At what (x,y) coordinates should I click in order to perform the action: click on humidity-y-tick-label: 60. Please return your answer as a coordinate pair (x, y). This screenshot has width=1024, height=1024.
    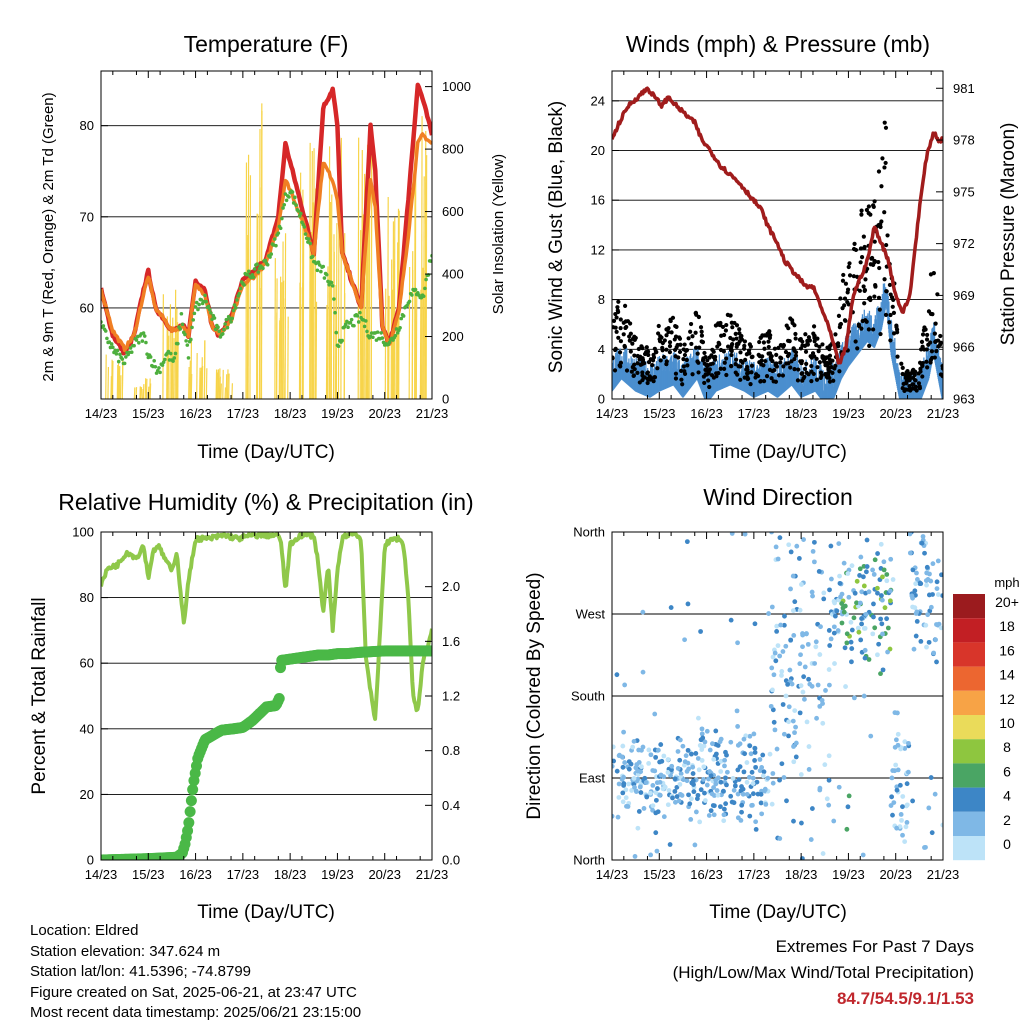
    Looking at the image, I should click on (87, 663).